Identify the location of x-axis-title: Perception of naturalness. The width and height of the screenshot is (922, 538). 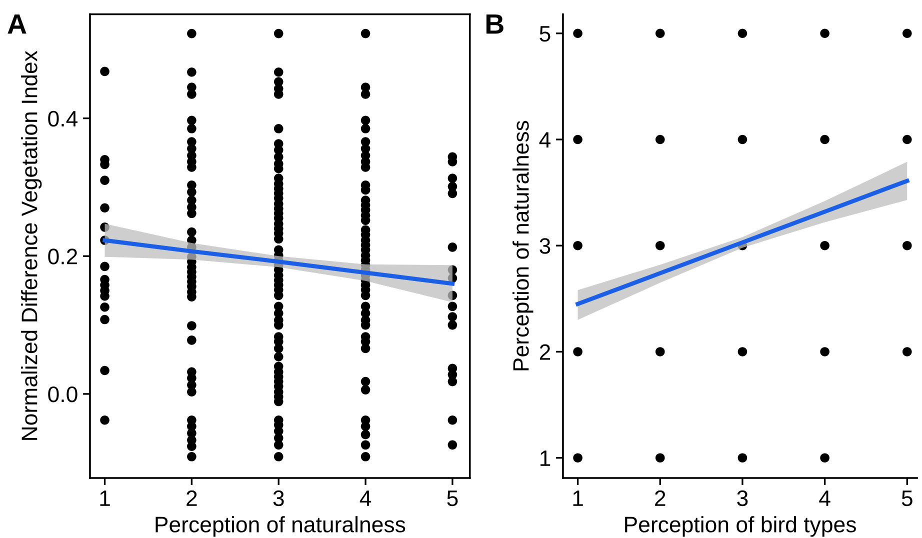
(281, 526).